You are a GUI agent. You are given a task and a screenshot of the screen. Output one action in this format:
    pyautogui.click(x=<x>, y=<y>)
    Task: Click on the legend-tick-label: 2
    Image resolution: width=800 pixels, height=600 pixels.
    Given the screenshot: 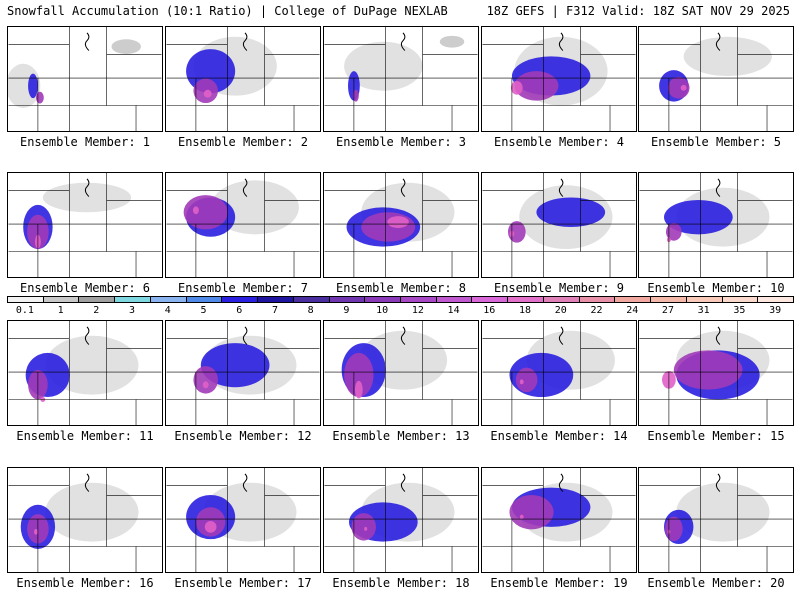 What is the action you would take?
    pyautogui.click(x=96, y=310)
    